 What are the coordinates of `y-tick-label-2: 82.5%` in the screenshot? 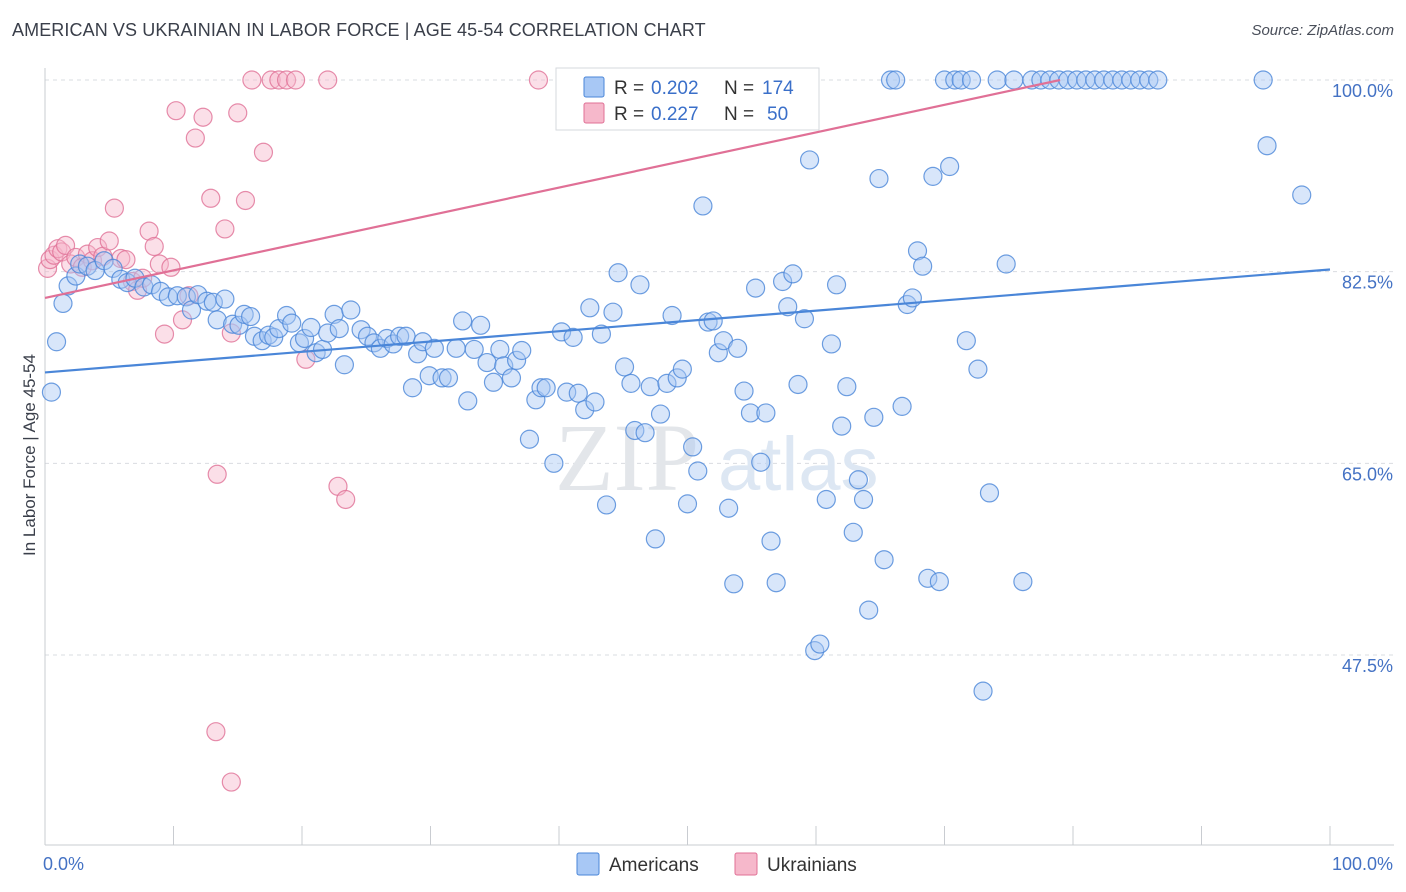 It's located at (1367, 283).